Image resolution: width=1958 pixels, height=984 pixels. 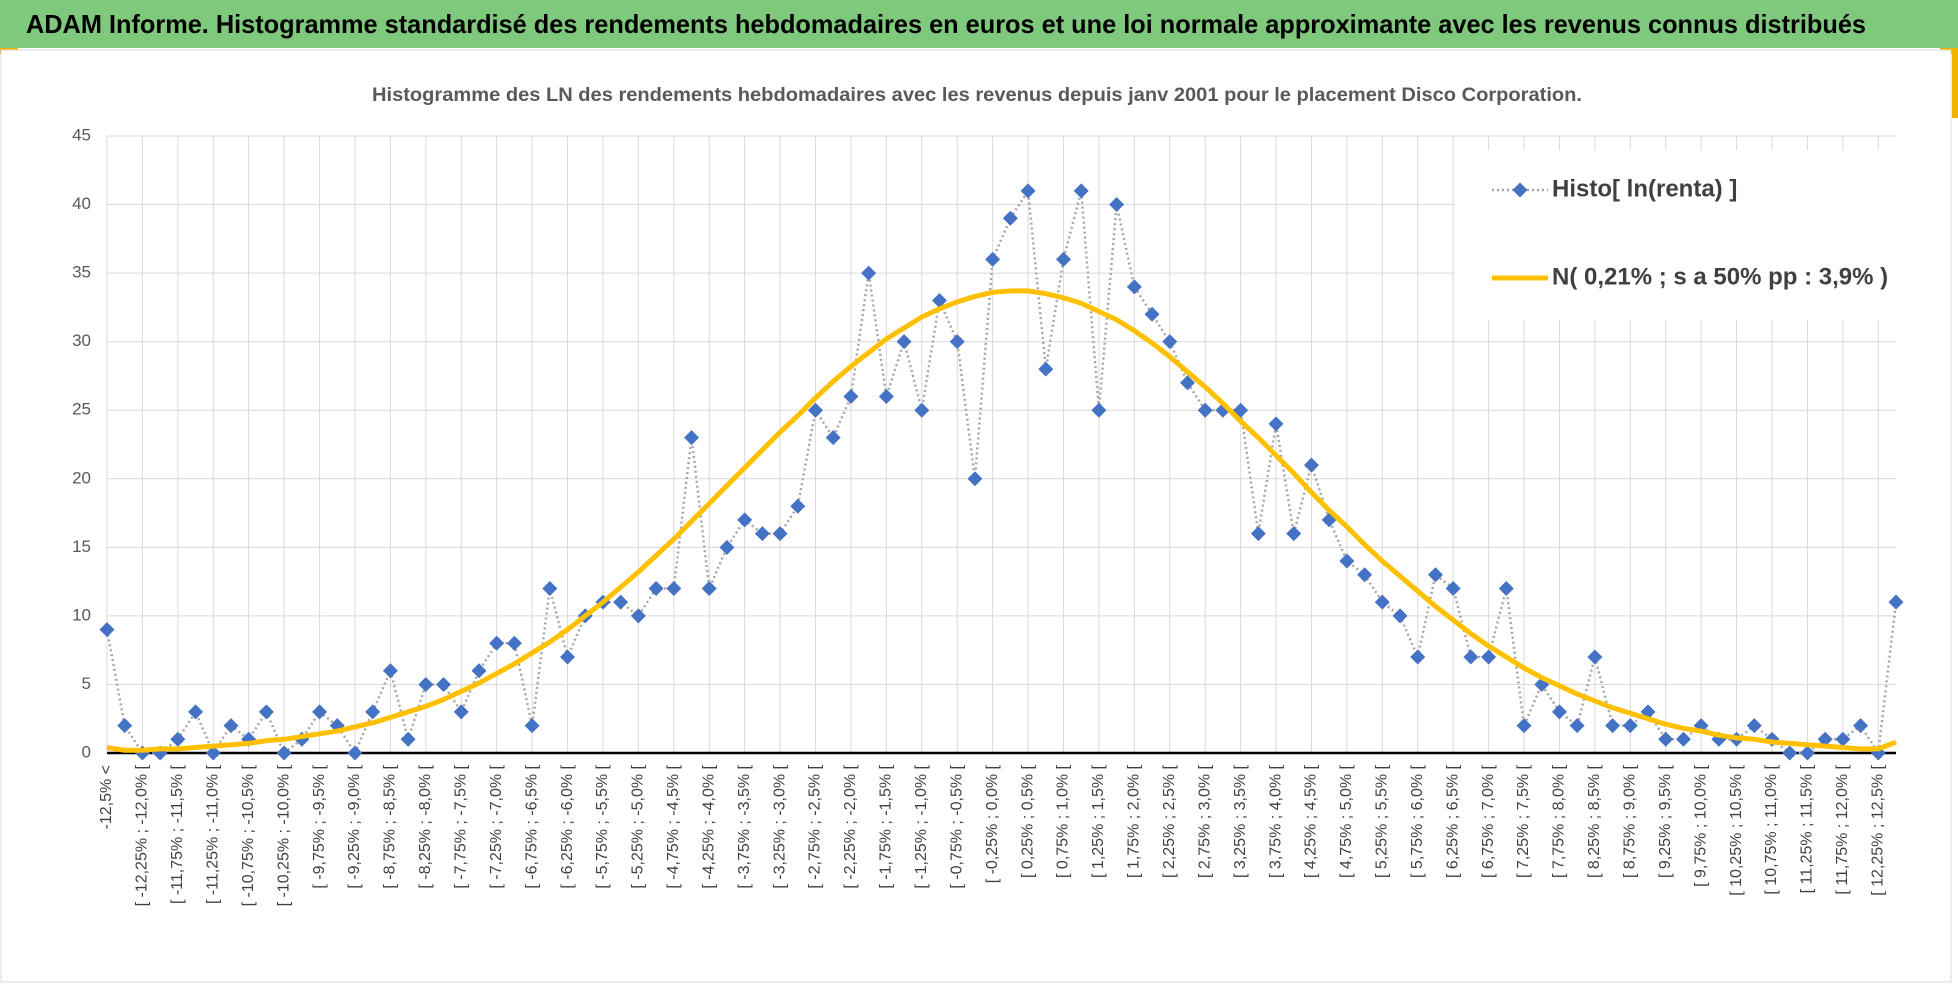 I want to click on y-tick-label: 30, so click(x=81, y=340).